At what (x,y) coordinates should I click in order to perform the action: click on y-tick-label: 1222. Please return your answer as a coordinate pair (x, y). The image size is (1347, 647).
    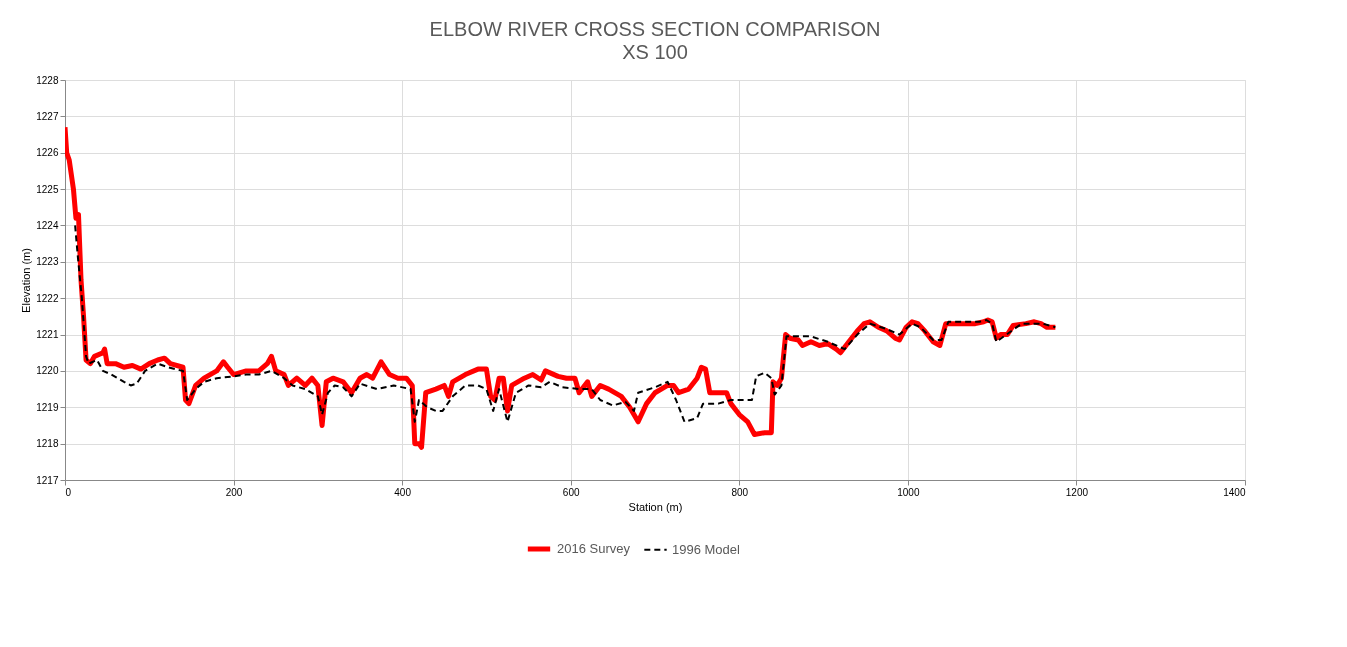
    Looking at the image, I should click on (47, 298).